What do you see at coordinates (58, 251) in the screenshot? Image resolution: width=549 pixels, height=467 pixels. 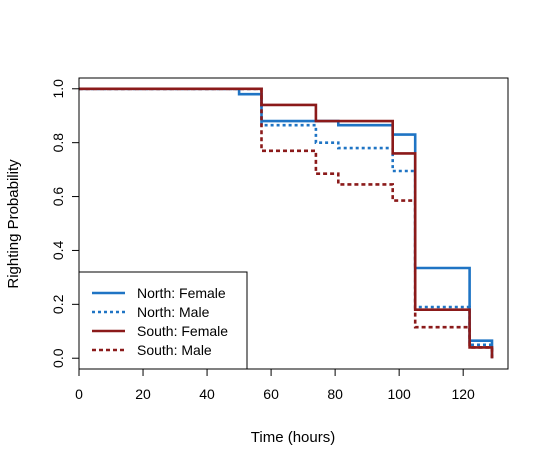 I see `y-tick-label: 0.4` at bounding box center [58, 251].